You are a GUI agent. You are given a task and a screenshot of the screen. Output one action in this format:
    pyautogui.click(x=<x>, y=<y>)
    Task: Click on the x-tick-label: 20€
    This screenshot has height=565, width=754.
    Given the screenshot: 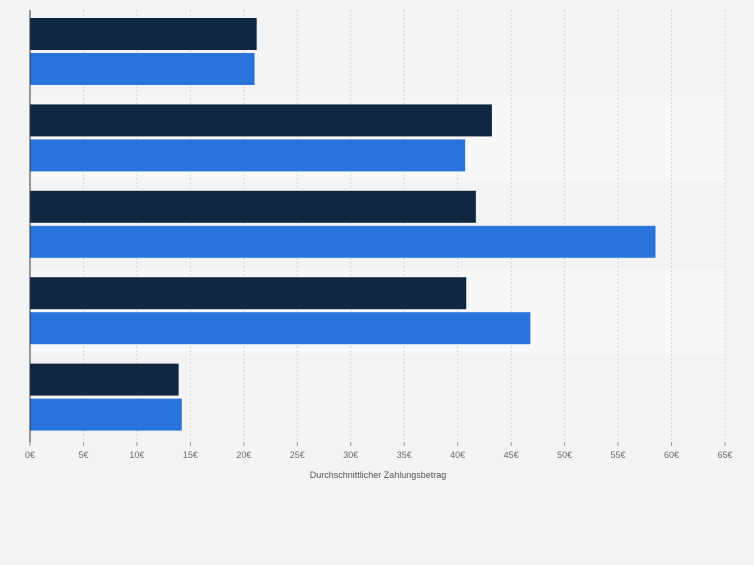 What is the action you would take?
    pyautogui.click(x=243, y=455)
    